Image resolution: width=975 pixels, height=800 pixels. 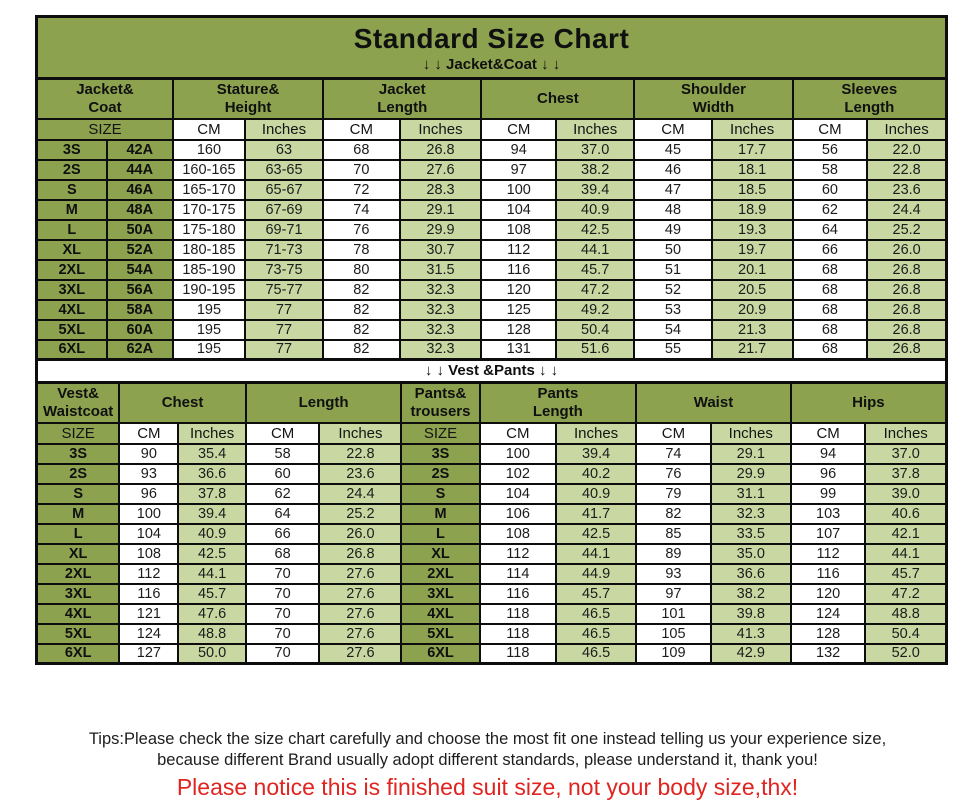 I want to click on value-cell: 99, so click(x=828, y=493).